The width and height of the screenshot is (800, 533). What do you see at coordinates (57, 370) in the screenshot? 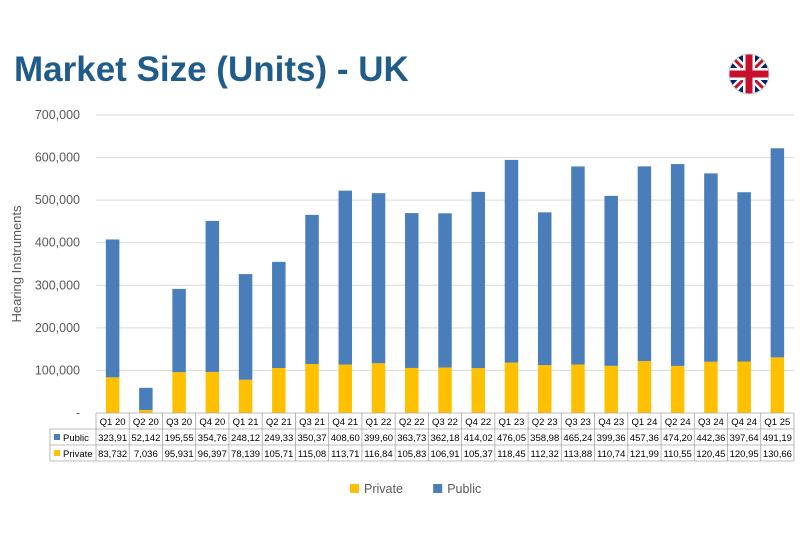
I see `y-tick-label: 100,000` at bounding box center [57, 370].